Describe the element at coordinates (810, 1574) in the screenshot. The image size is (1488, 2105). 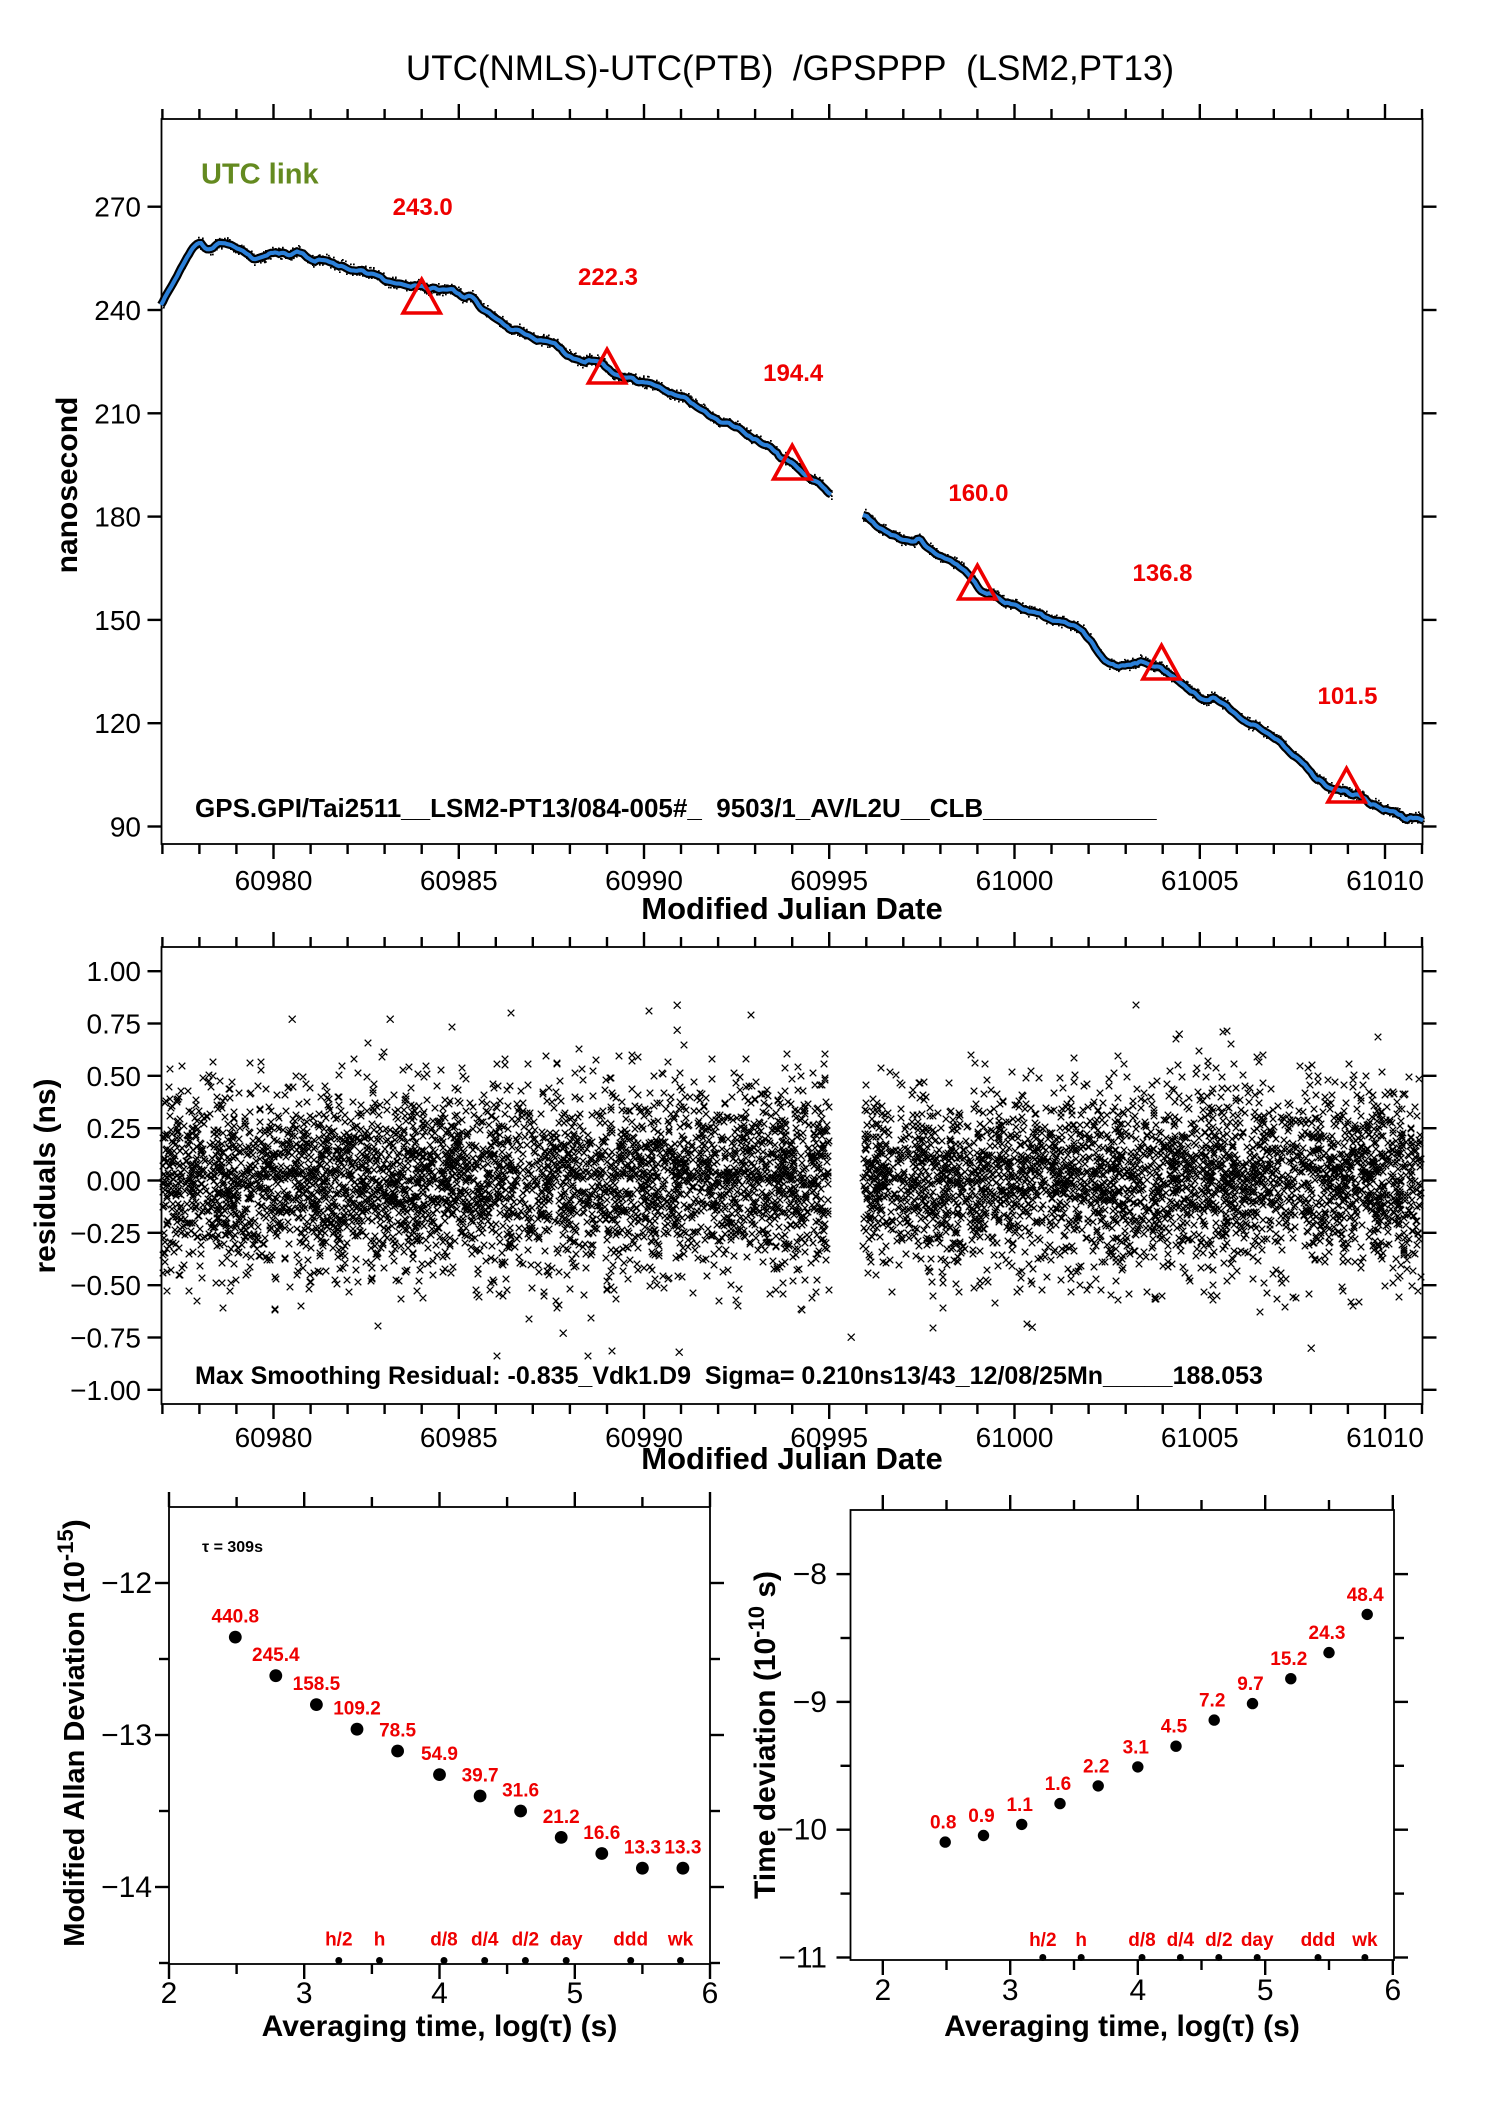
I see `svg-text: −8` at that location.